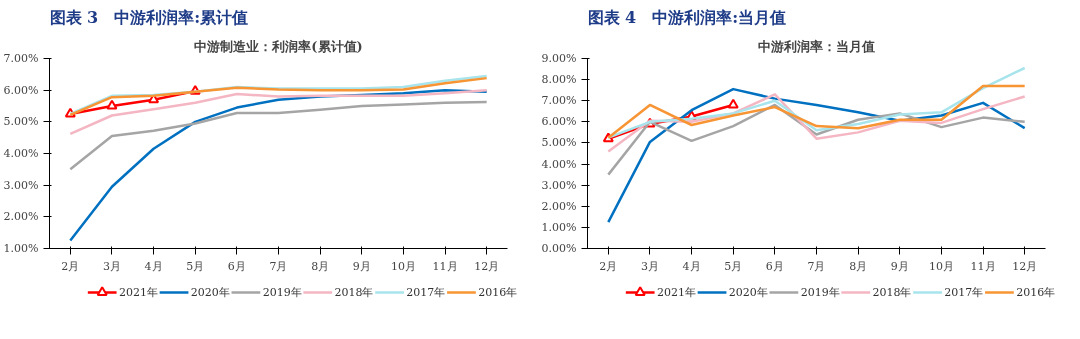 This screenshot has height=339, width=1080. Describe the element at coordinates (816, 46) in the screenshot. I see `chart-subtitle: 中游利润率：当月值` at that location.